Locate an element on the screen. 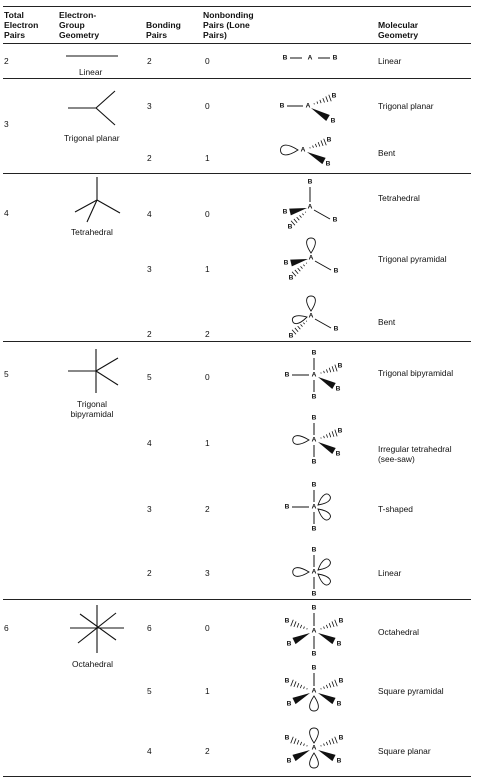 The width and height of the screenshot is (477, 784). molecular-geometry-label: Trigonal bipyramidal is located at coordinates (416, 373).